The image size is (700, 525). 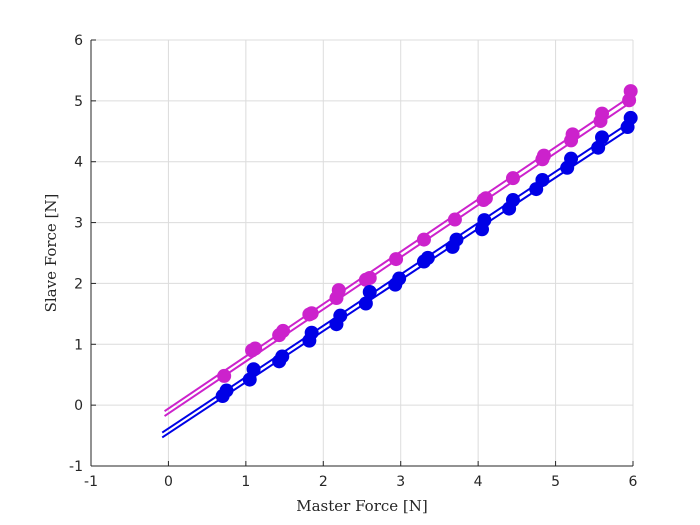 What do you see at coordinates (323, 482) in the screenshot?
I see `x-tick-label: 2` at bounding box center [323, 482].